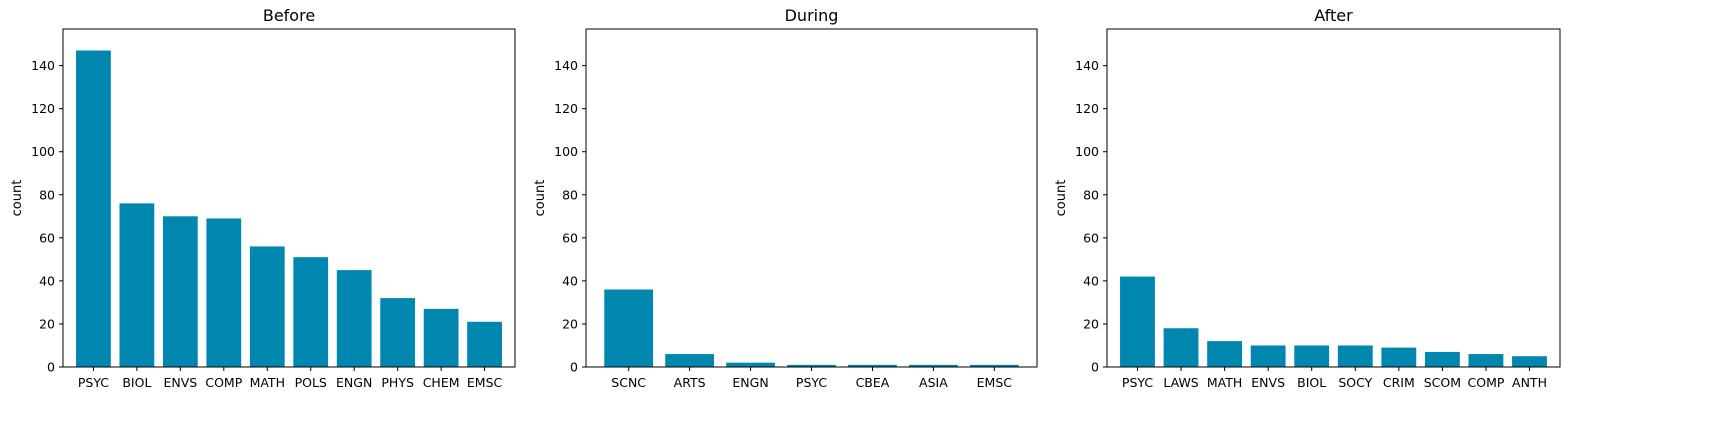 The width and height of the screenshot is (1713, 435). Describe the element at coordinates (933, 382) in the screenshot. I see `x-tick-label: ASIA` at that location.